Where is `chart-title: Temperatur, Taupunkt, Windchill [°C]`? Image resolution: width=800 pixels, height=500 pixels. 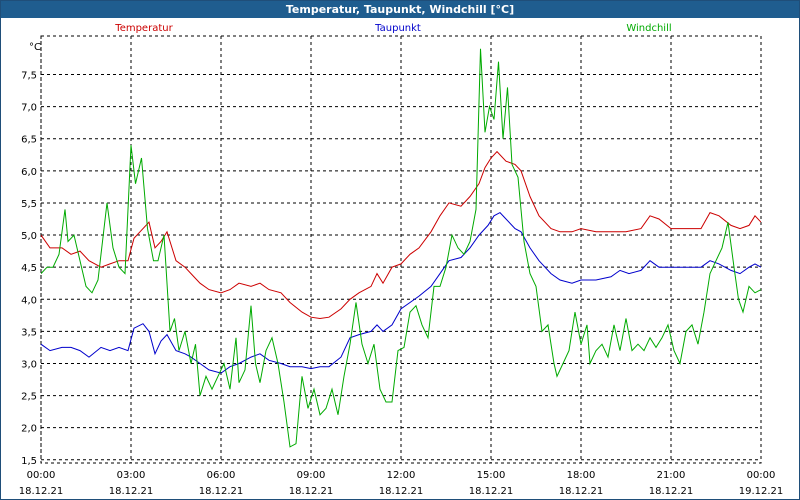
chart-title: Temperatur, Taupunkt, Windchill [°C] is located at coordinates (400, 9).